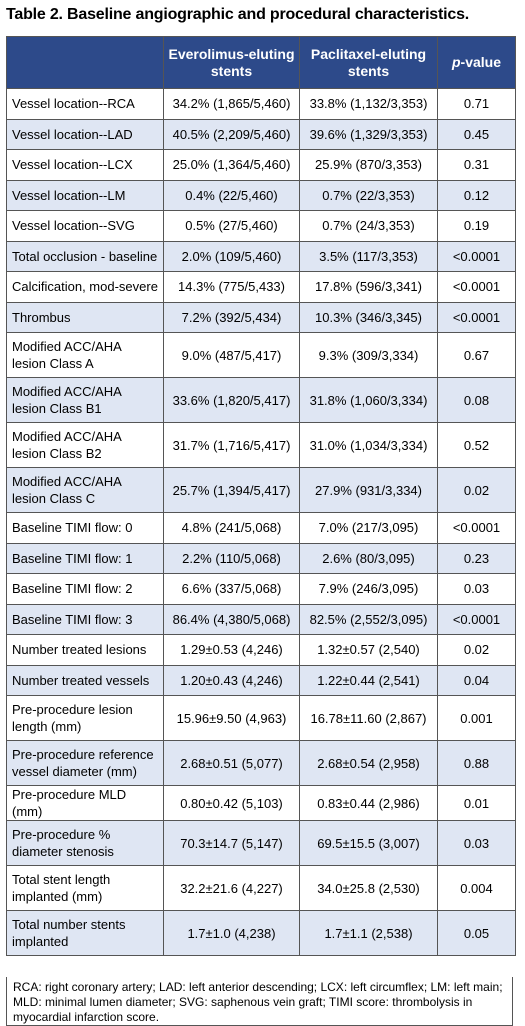 This screenshot has width=525, height=1026. Describe the element at coordinates (85, 589) in the screenshot. I see `row-label: Baseline TIMI flow: 2` at that location.